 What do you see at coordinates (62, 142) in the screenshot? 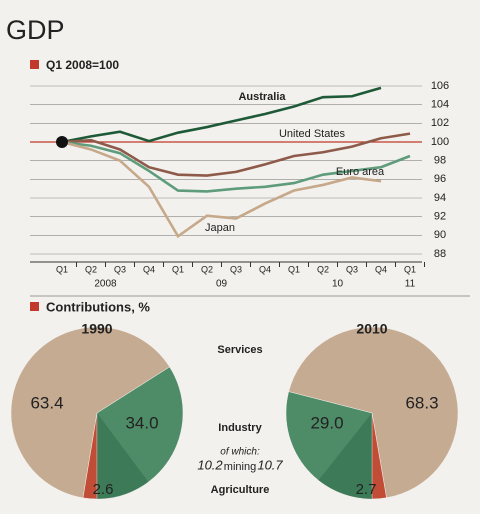
I see `start-point` at bounding box center [62, 142].